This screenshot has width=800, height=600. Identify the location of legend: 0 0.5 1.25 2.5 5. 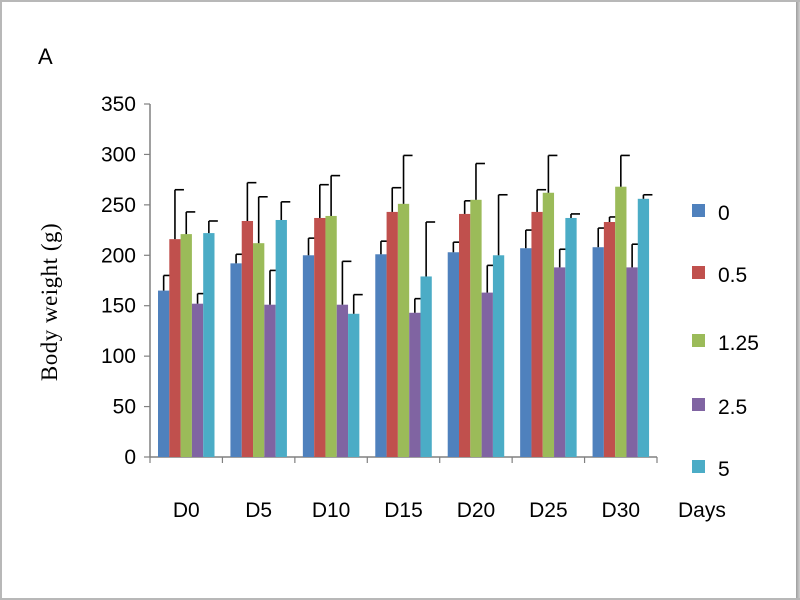
(725, 341).